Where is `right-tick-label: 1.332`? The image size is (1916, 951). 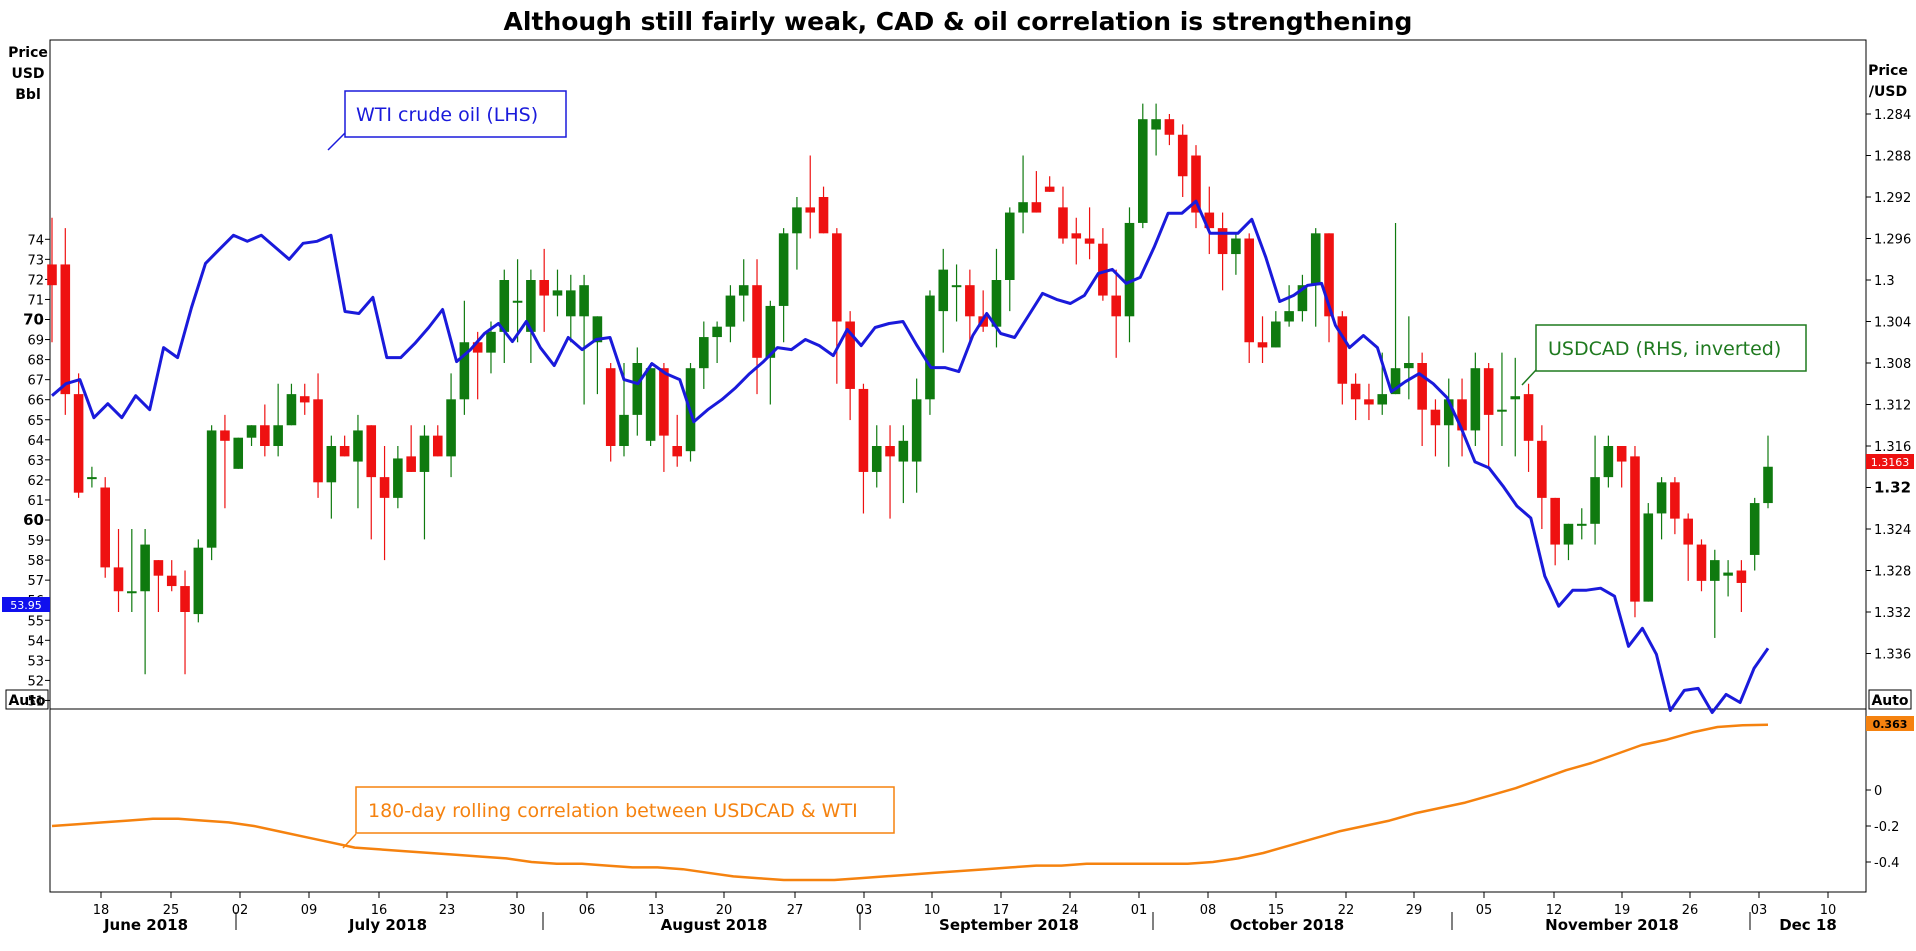 right-tick-label: 1.332 is located at coordinates (1892, 613).